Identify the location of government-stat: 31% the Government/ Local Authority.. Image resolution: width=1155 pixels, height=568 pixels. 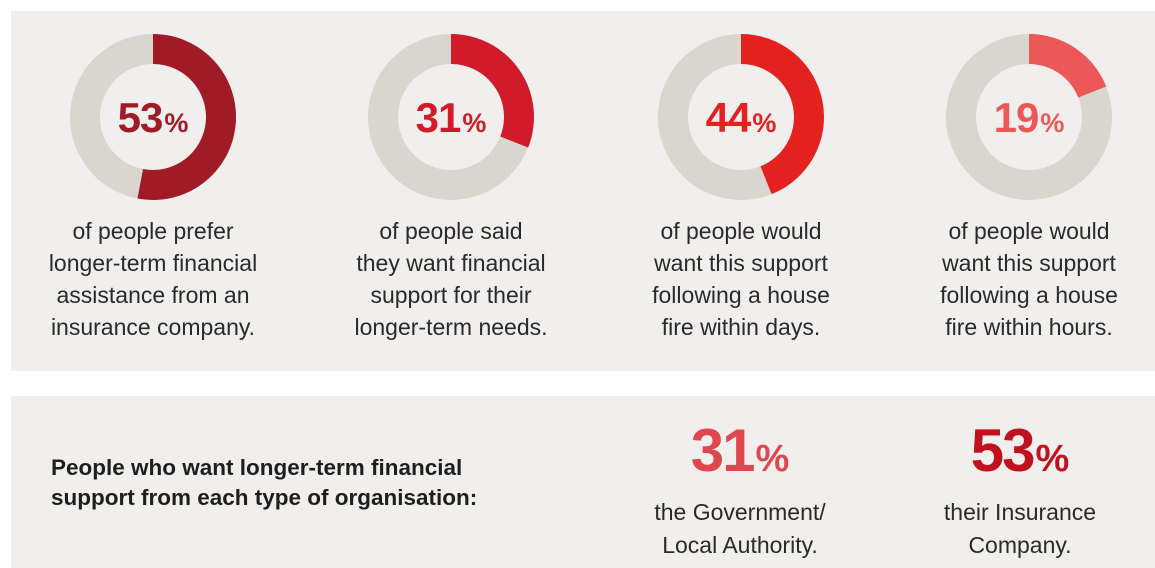
(740, 490).